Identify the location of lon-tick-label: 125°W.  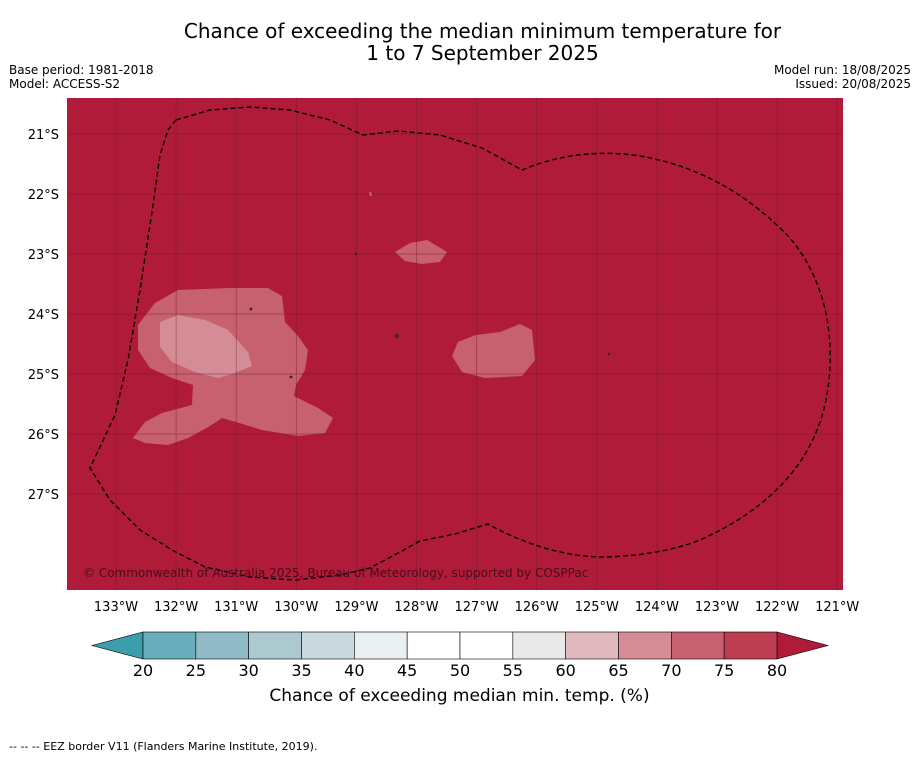
(597, 607).